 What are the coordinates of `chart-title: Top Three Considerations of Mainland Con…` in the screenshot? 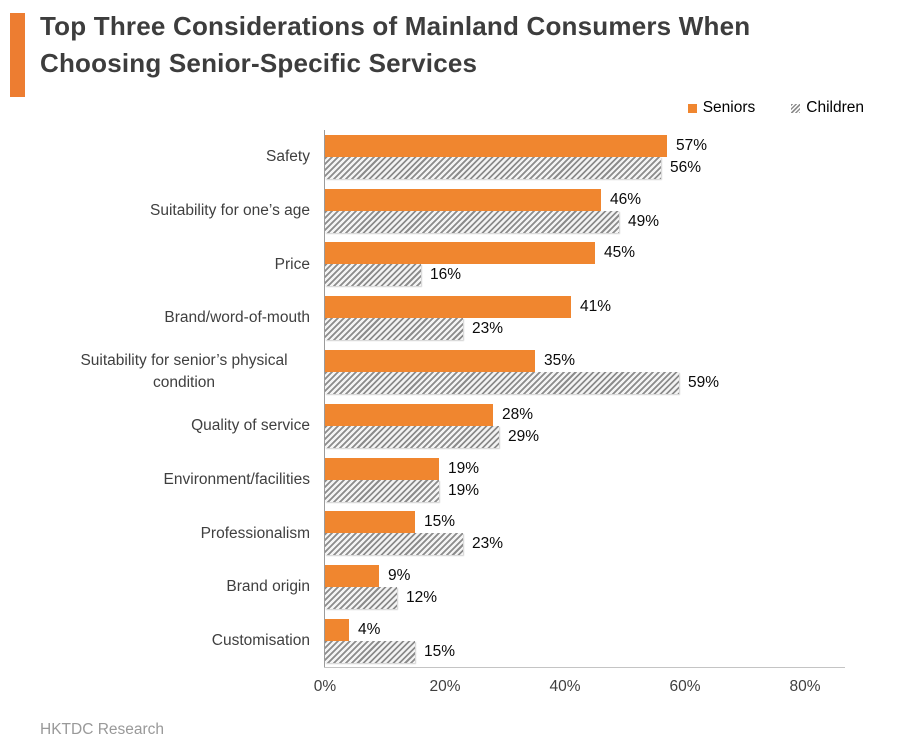 It's located at (395, 44).